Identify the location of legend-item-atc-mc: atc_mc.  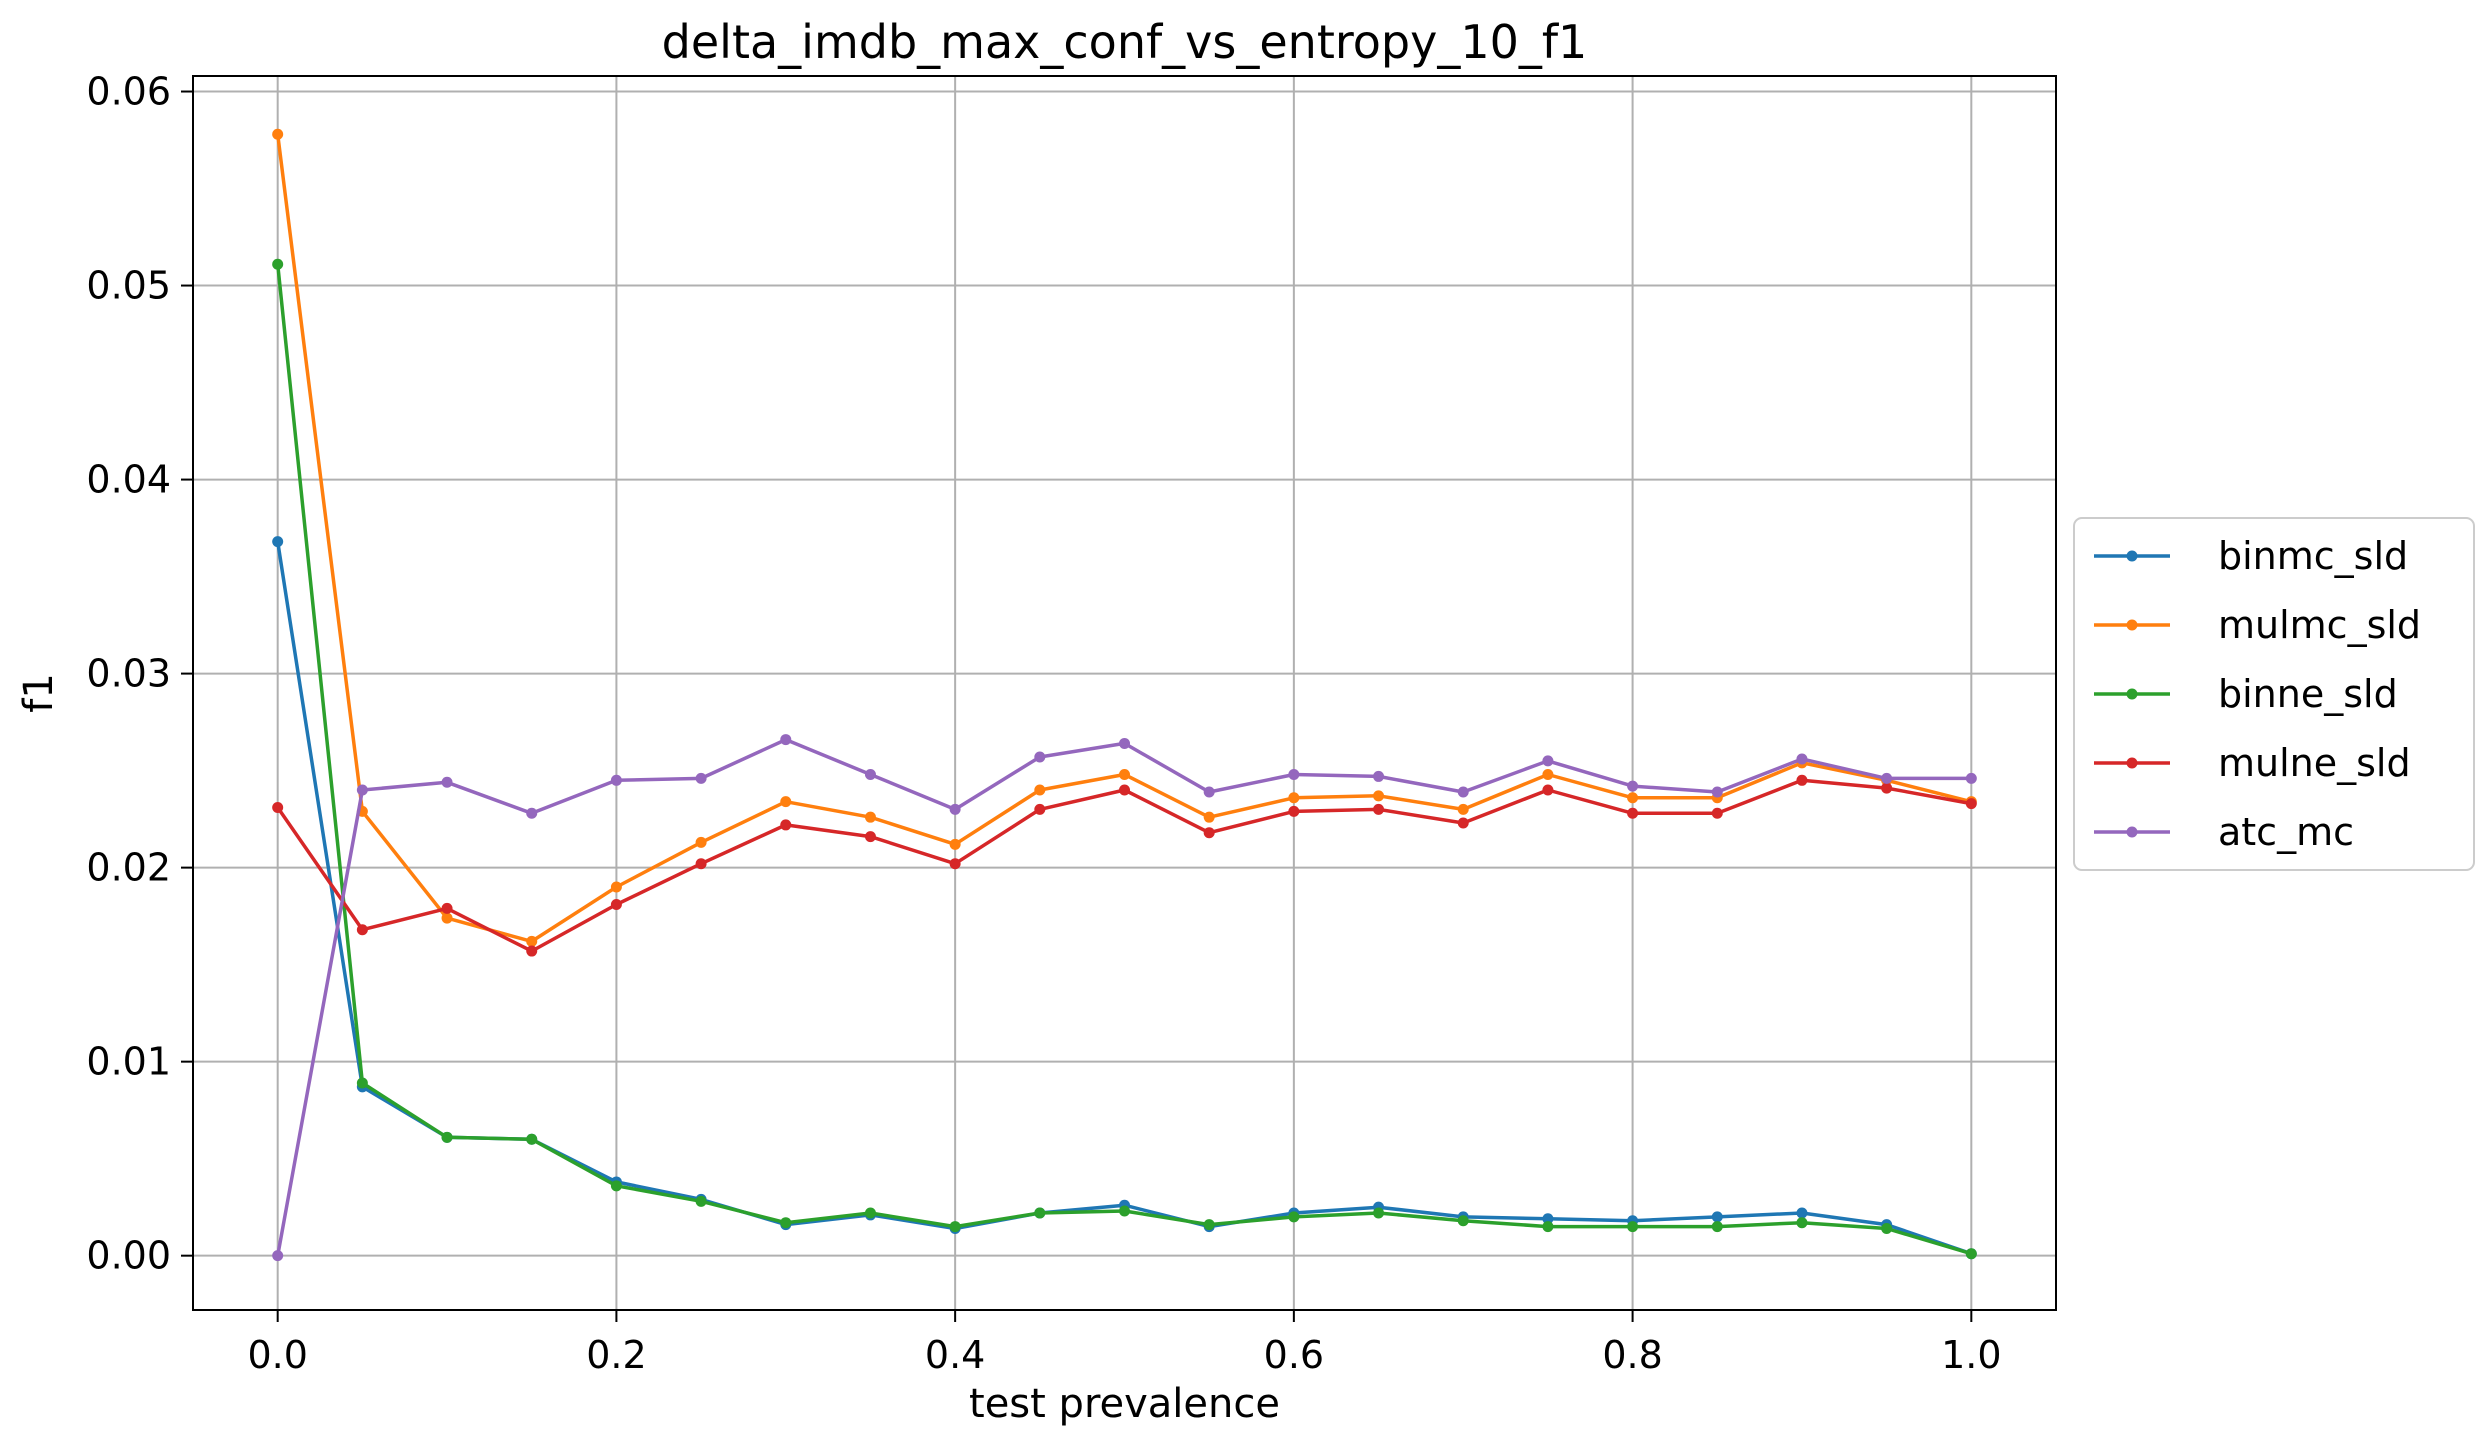
(2224, 832).